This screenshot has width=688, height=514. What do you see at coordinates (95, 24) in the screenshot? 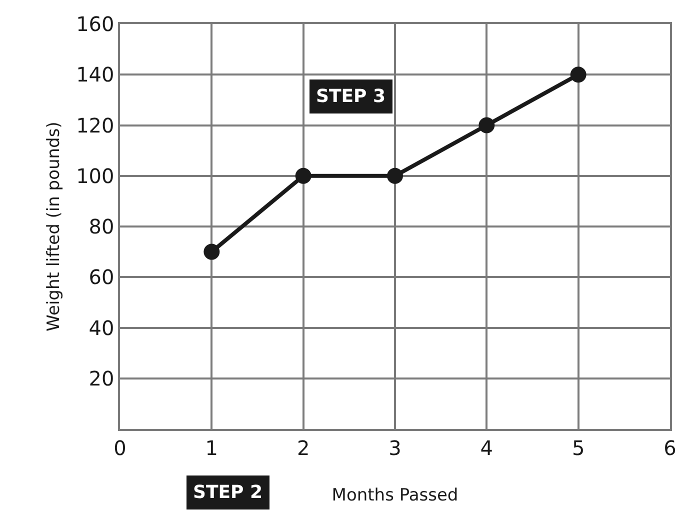
I see `y-tick-label: 160` at bounding box center [95, 24].